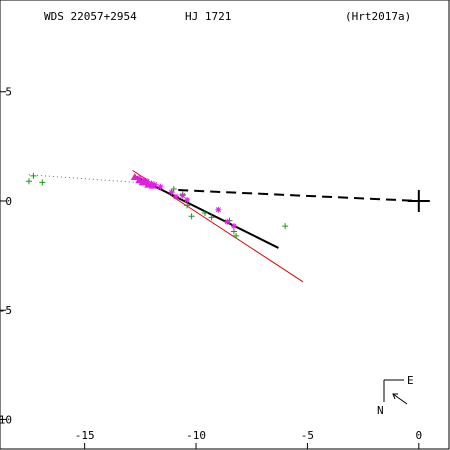  I want to click on compass-north-label: N, so click(380, 410).